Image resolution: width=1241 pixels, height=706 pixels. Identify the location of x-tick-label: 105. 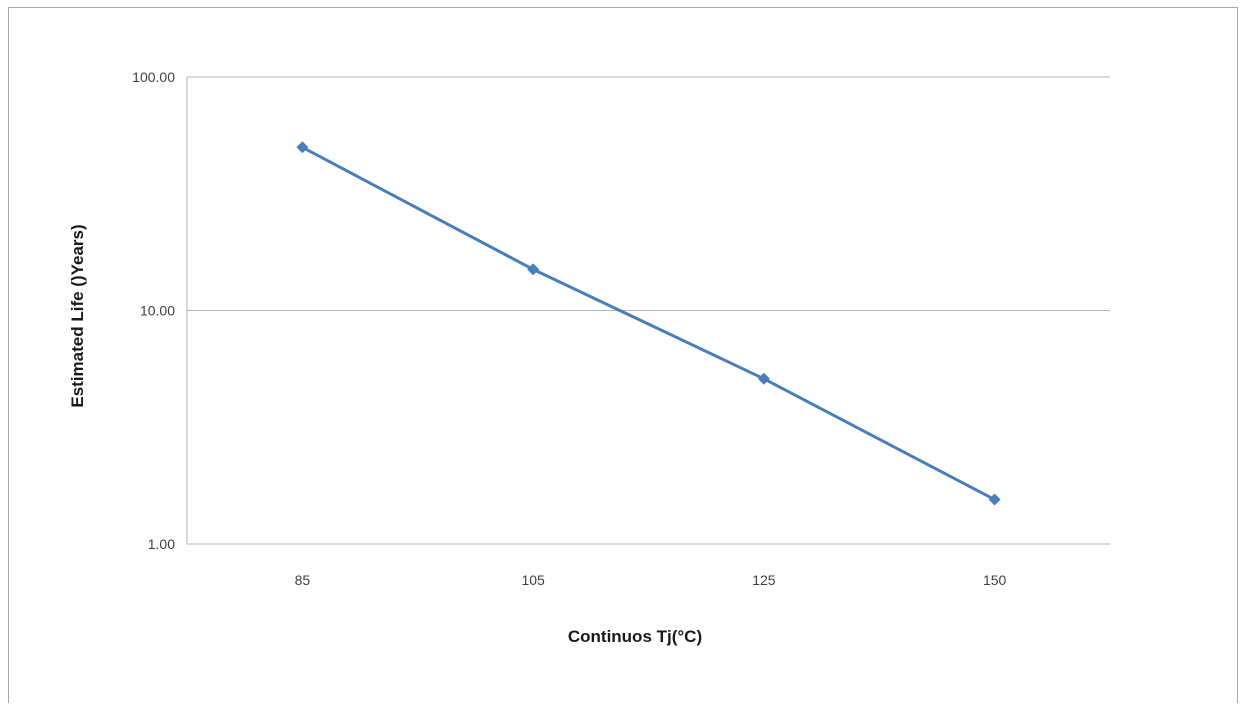
(533, 580).